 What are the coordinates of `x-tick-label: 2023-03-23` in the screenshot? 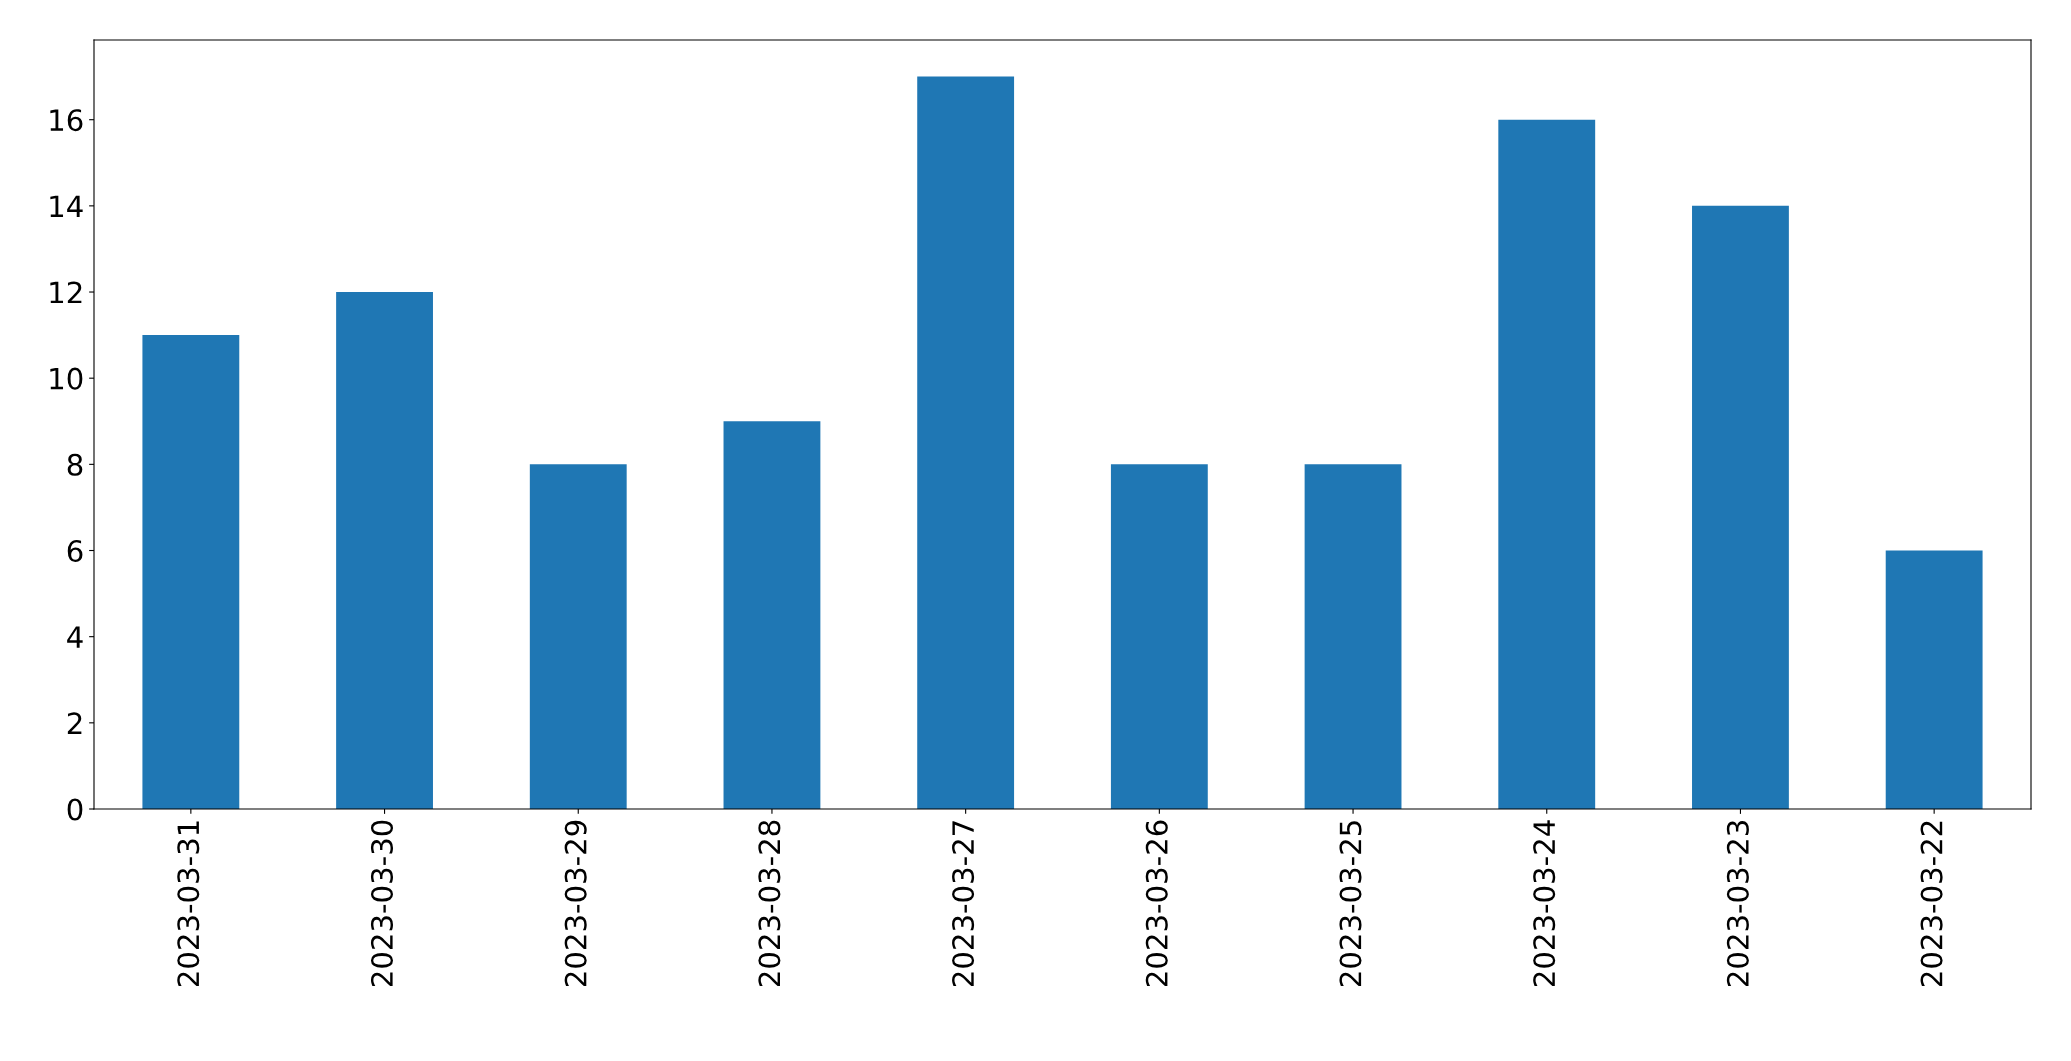 It's located at (1737, 904).